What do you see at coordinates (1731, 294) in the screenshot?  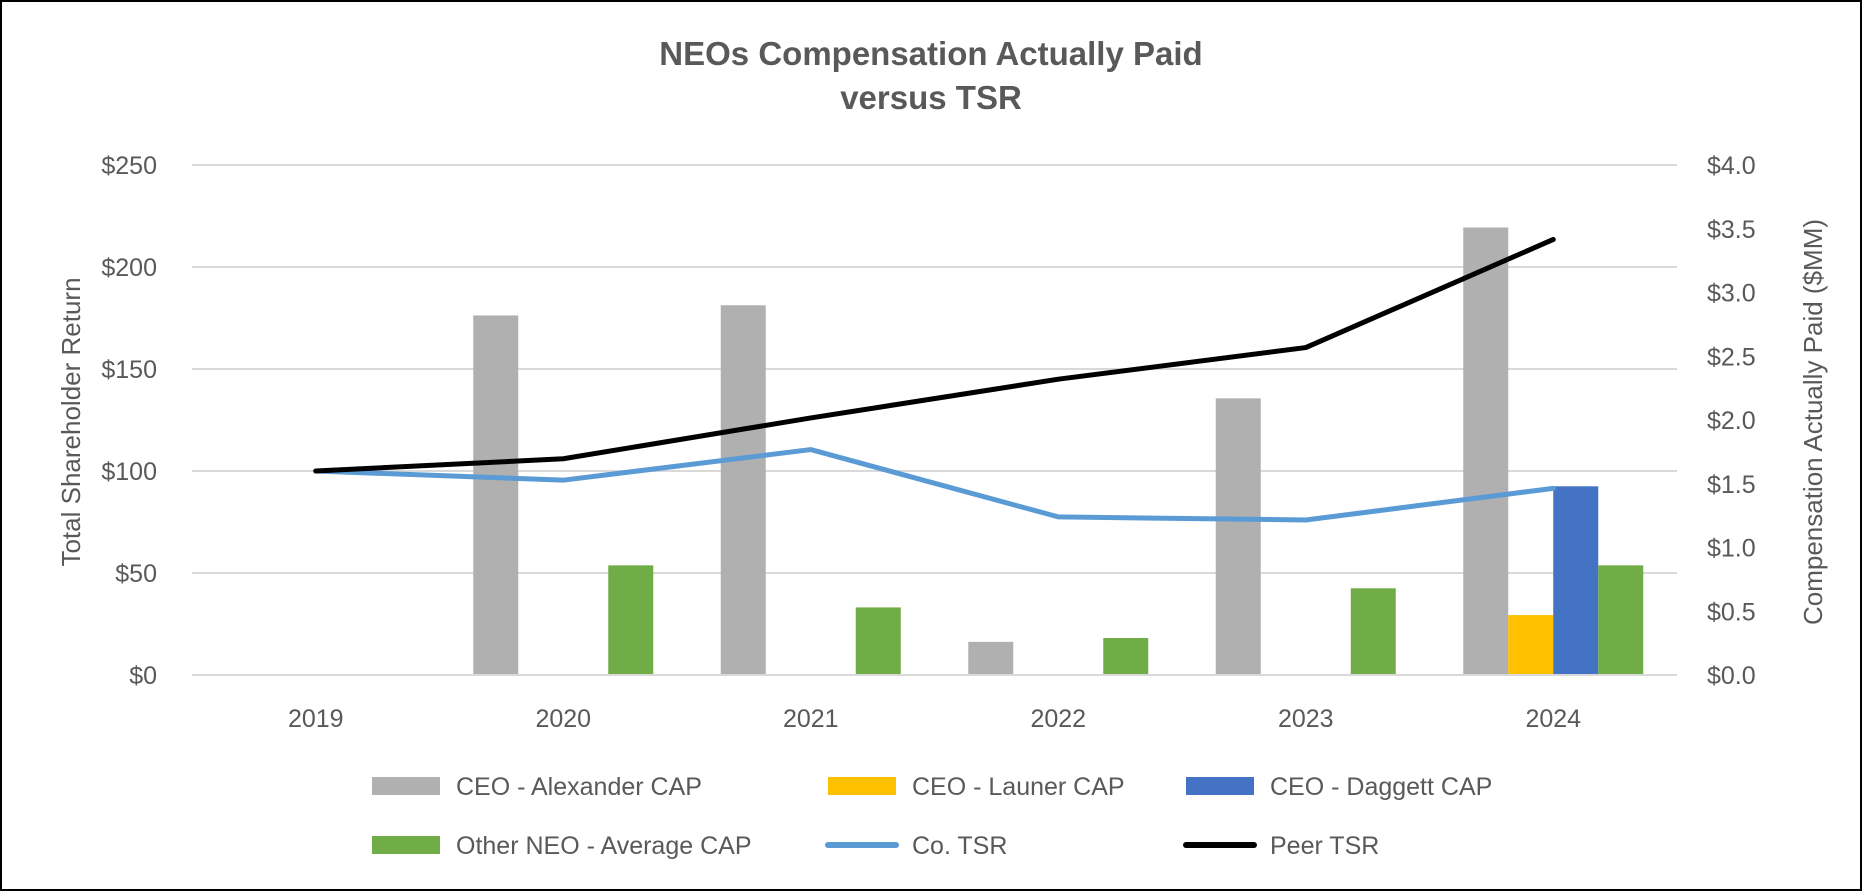 I see `y-right-tick-label: $3.0` at bounding box center [1731, 294].